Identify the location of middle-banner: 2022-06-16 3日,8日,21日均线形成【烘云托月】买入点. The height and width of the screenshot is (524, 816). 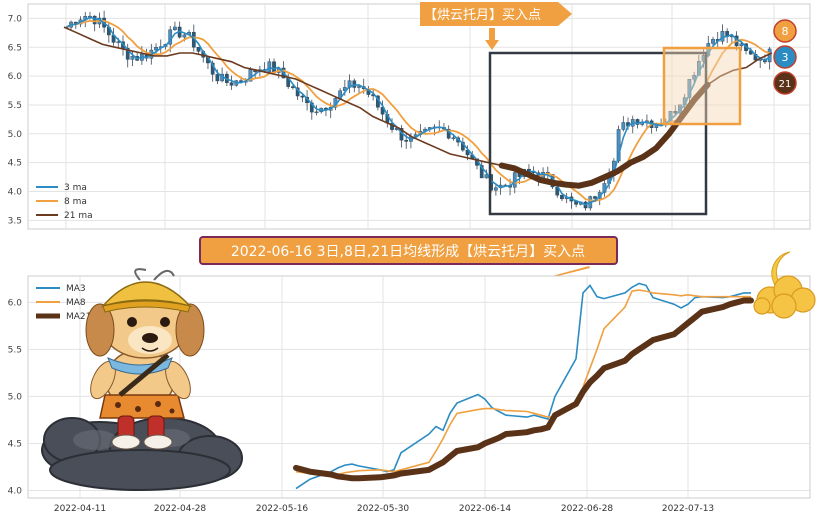
(408, 260).